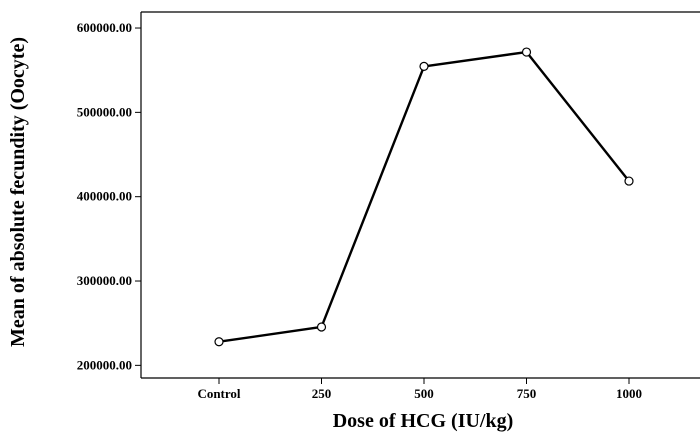 The height and width of the screenshot is (434, 700). Describe the element at coordinates (18, 192) in the screenshot. I see `y-axis-title: Mean of absolute fecundity (Oocyte)` at that location.